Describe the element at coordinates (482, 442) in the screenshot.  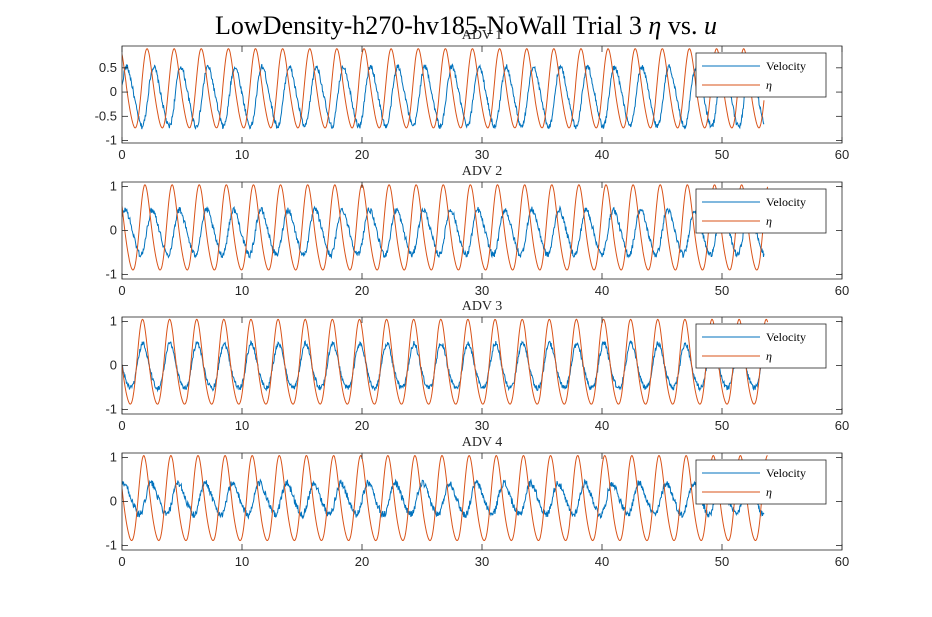
I see `subplot-title: ADV 4` at that location.